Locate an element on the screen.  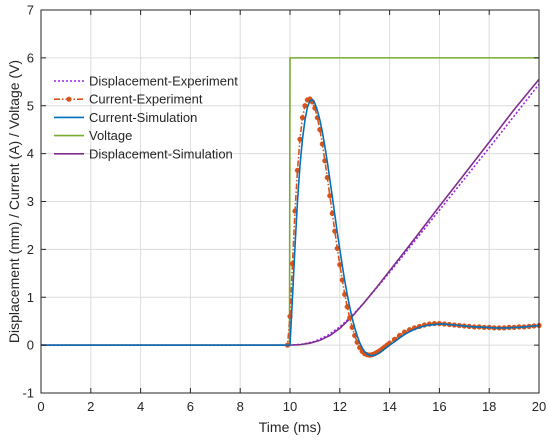
legend-label: Current-Simulation is located at coordinates (143, 117).